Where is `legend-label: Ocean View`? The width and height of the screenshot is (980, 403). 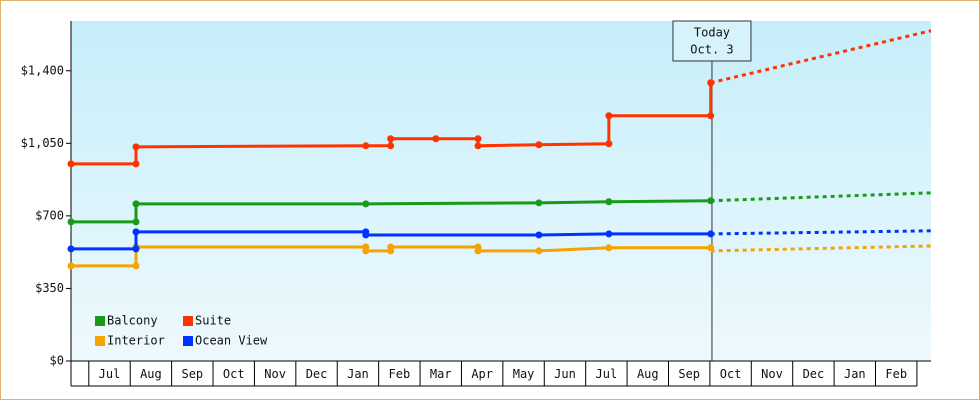 legend-label: Ocean View is located at coordinates (231, 341).